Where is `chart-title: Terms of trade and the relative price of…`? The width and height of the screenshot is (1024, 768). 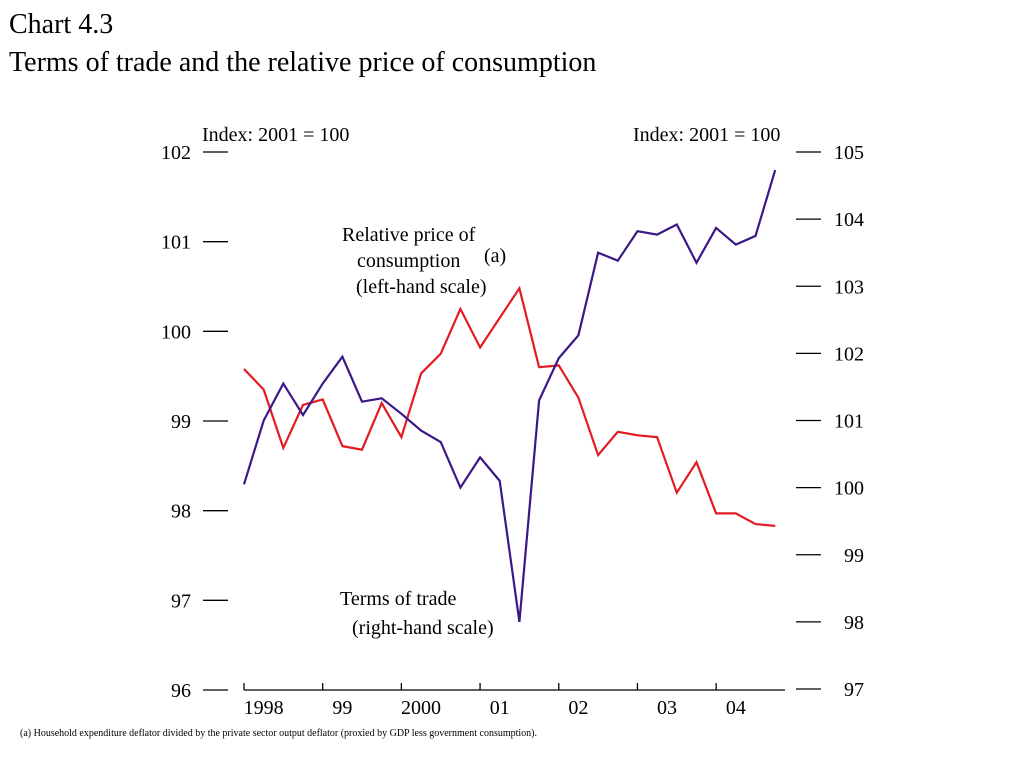 chart-title: Terms of trade and the relative price of… is located at coordinates (303, 62).